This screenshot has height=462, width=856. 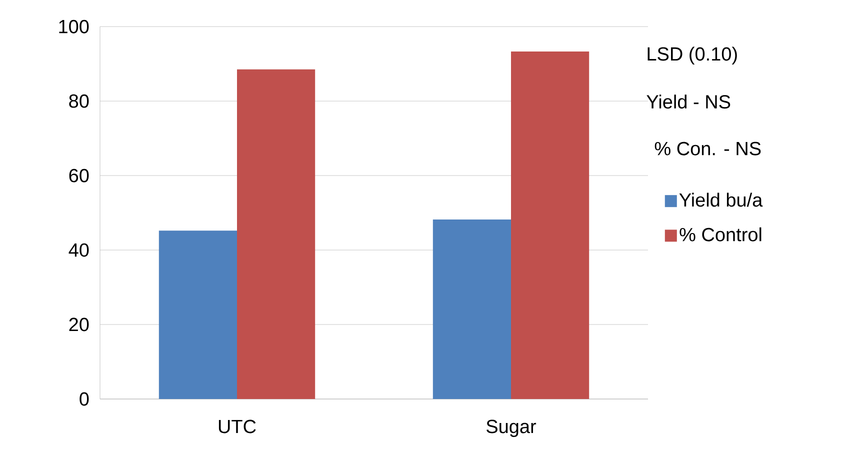 I want to click on annotation: Yield - NS, so click(x=688, y=101).